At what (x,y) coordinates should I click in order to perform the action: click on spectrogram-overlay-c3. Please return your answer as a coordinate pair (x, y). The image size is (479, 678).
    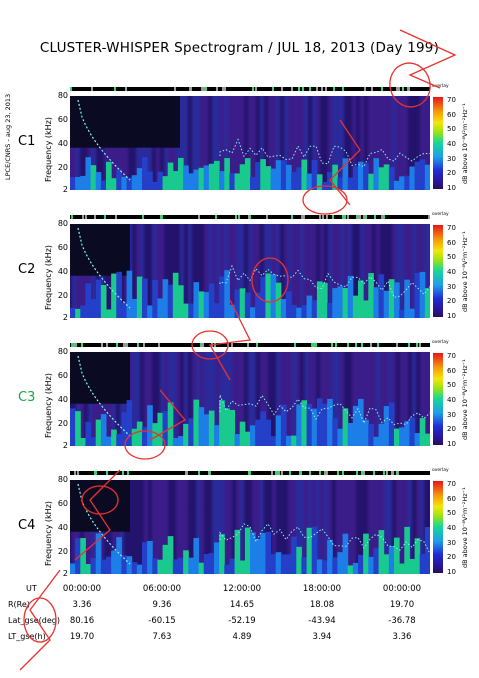
    Looking at the image, I should click on (250, 399).